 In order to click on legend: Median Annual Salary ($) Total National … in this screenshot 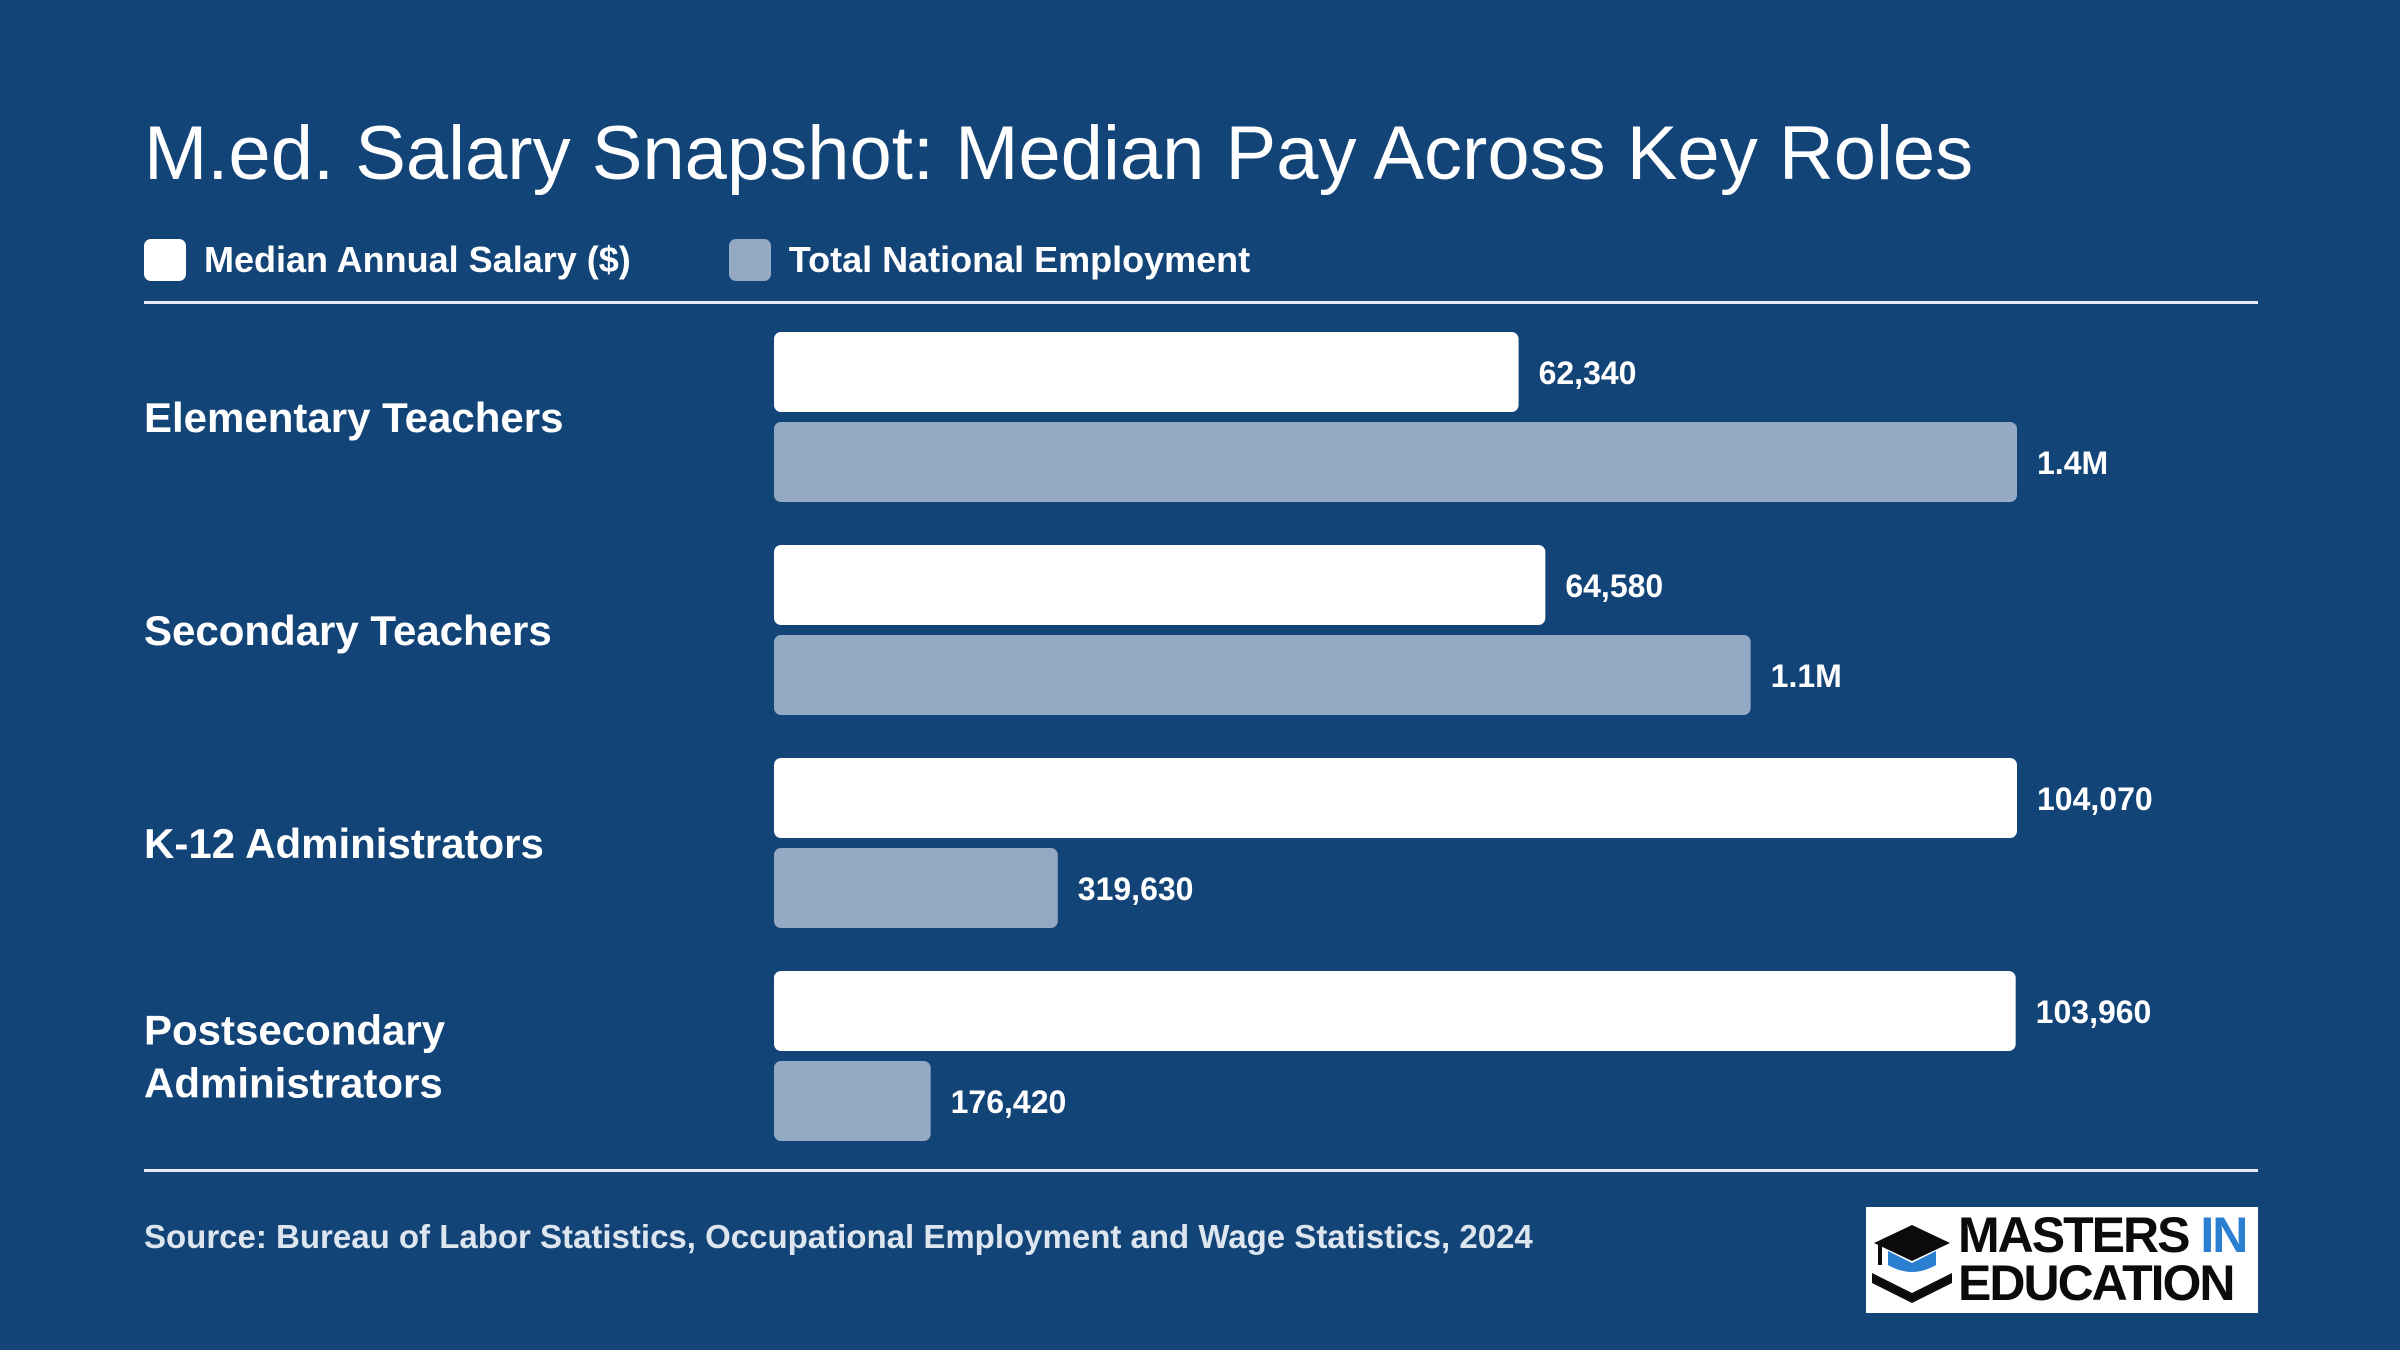, I will do `click(746, 260)`.